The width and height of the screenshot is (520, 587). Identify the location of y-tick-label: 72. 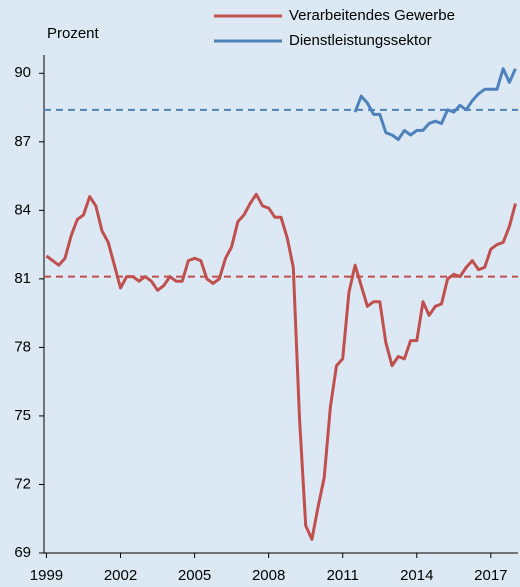
(22, 483).